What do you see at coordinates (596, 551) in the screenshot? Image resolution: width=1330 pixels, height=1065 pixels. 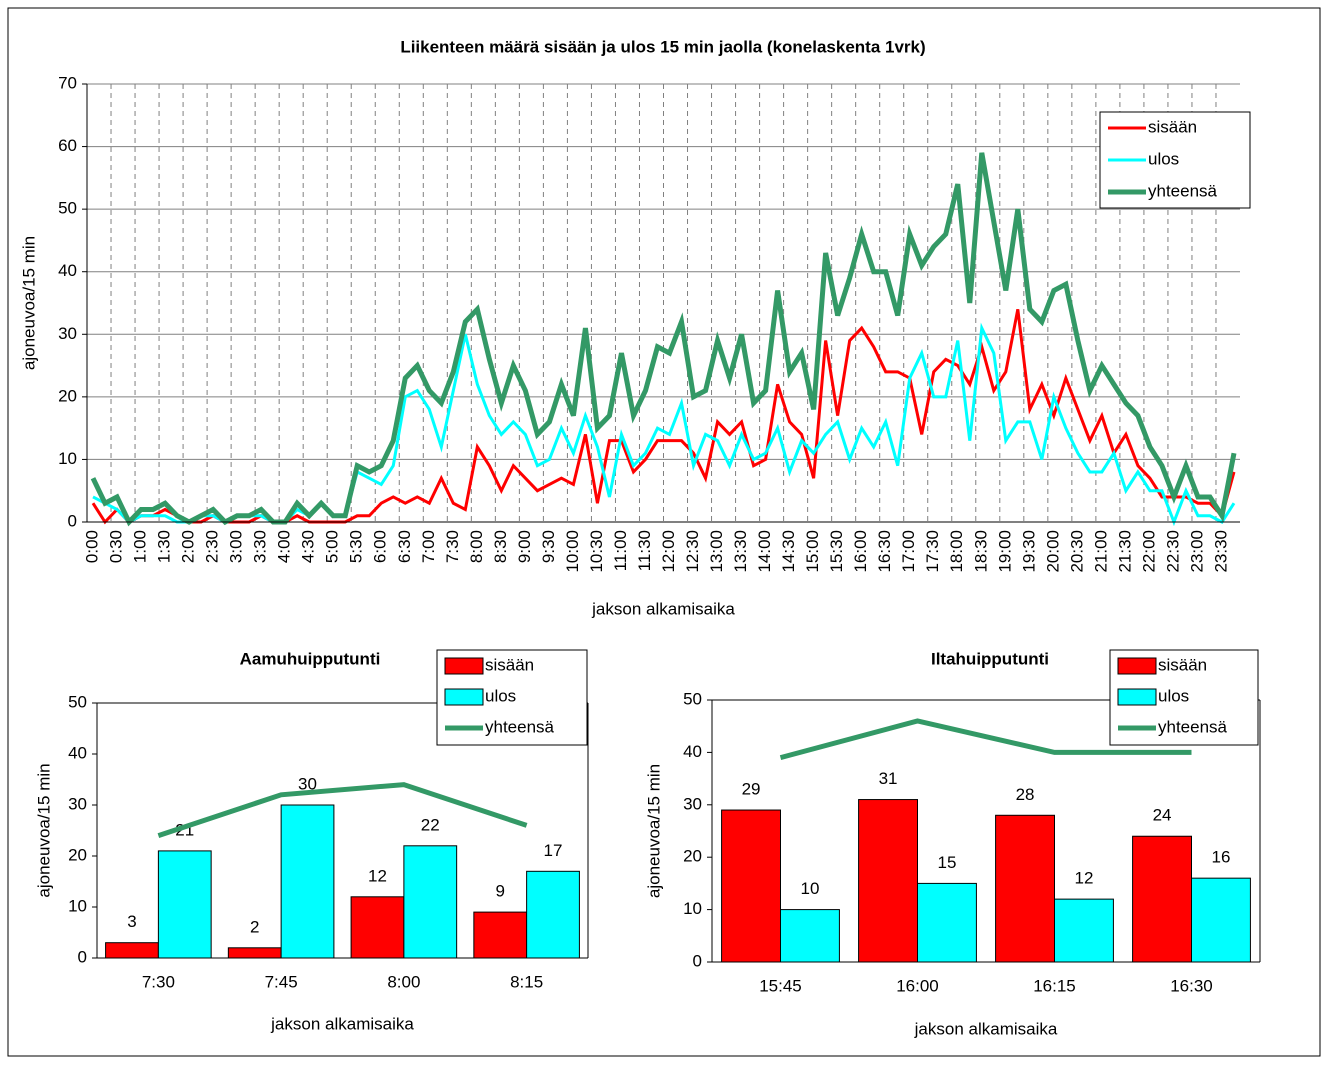 I see `x-tick-label: 10:30` at bounding box center [596, 551].